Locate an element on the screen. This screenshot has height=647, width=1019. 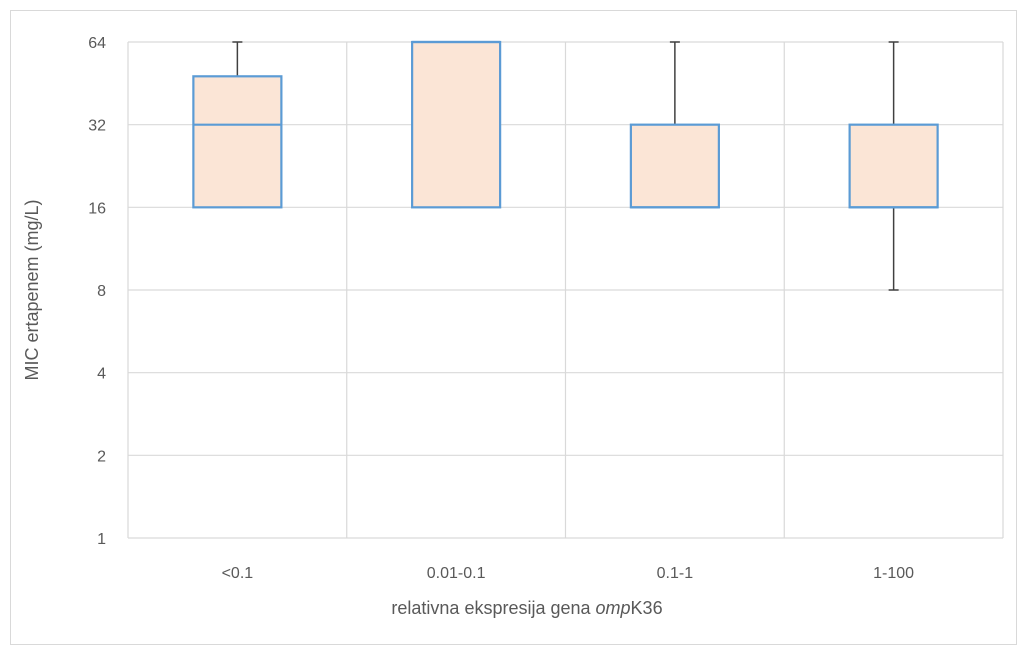
y-tick-label: 2 is located at coordinates (101, 456).